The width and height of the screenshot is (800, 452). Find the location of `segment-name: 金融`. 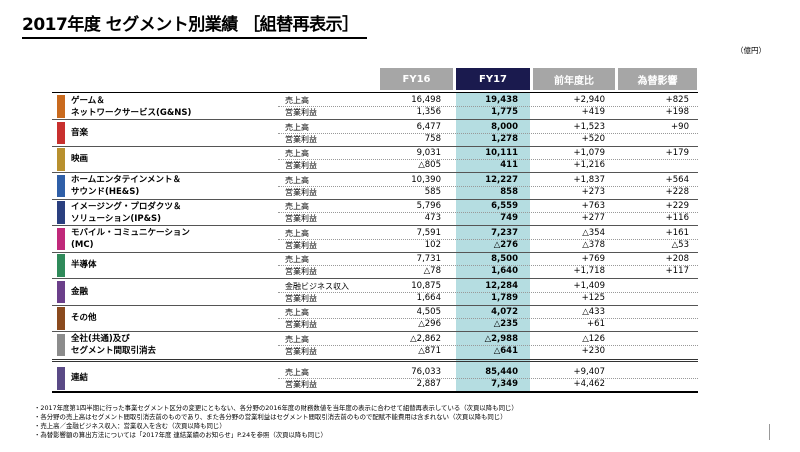

segment-name: 金融 is located at coordinates (80, 291).